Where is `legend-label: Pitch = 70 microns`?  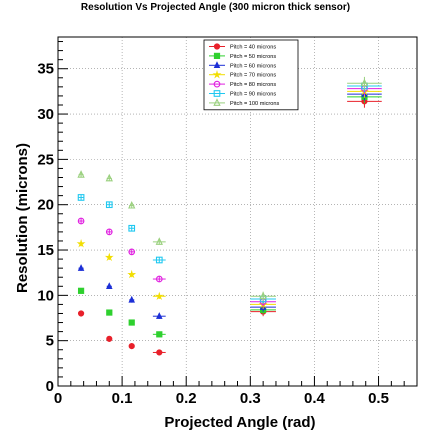 legend-label: Pitch = 70 microns is located at coordinates (253, 76).